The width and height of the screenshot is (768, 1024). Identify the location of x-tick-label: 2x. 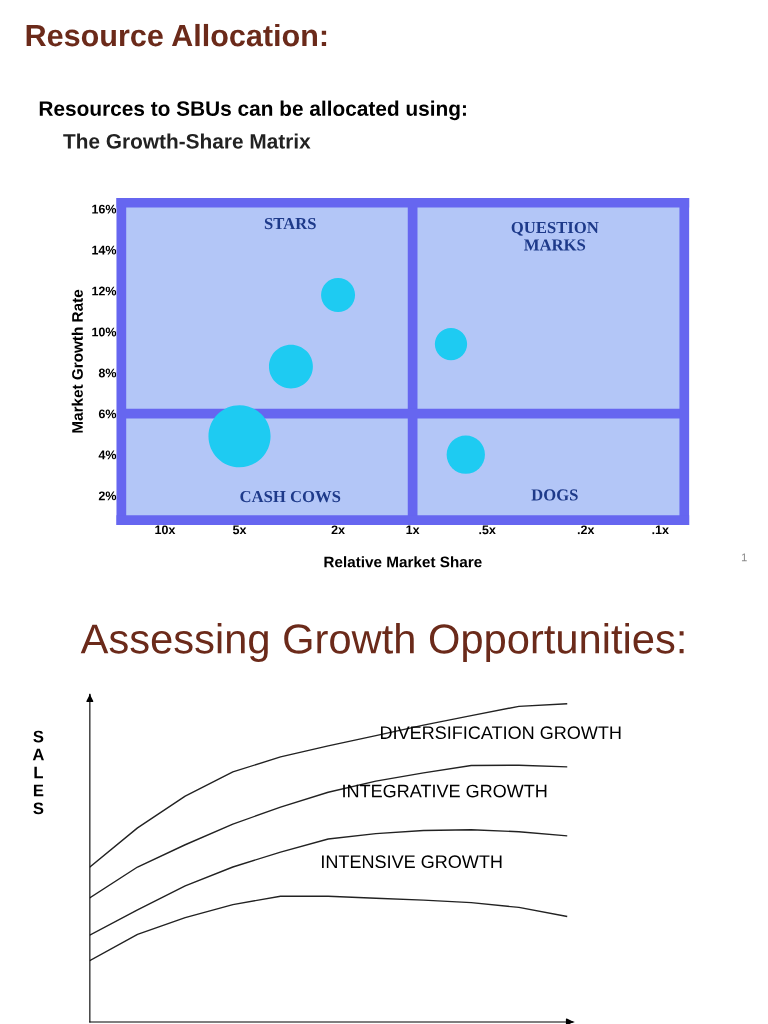
(338, 530).